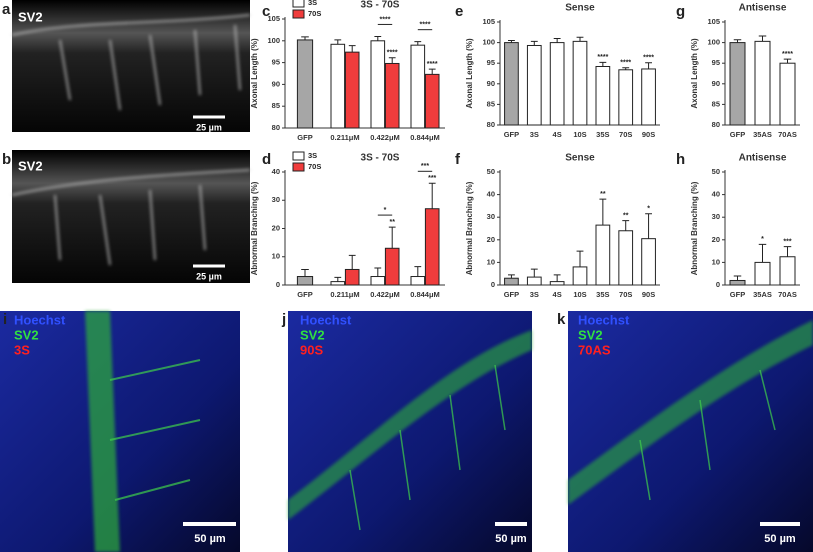  Describe the element at coordinates (458, 159) in the screenshot. I see `panel-letter: f` at that location.